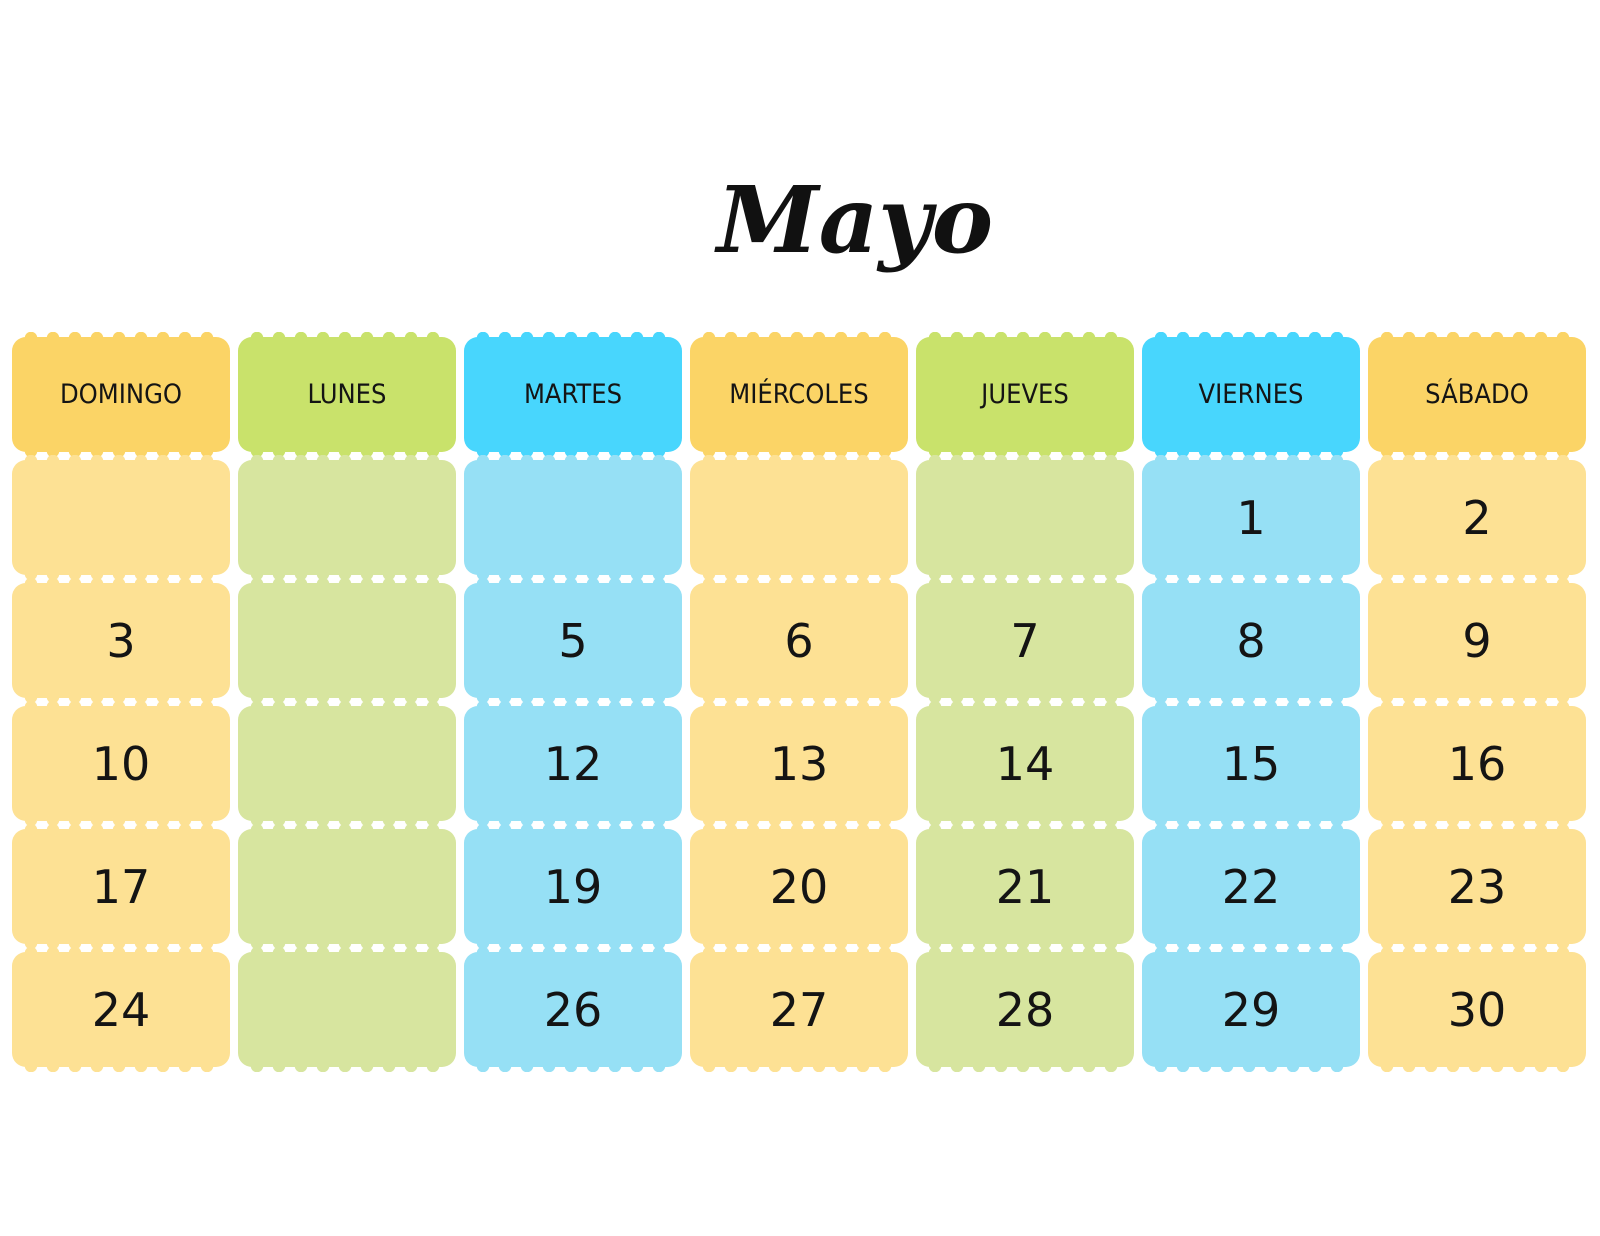 The height and width of the screenshot is (1236, 1600). What do you see at coordinates (799, 394) in the screenshot?
I see `weekday-header-wednesday: MIÉRCOLES` at bounding box center [799, 394].